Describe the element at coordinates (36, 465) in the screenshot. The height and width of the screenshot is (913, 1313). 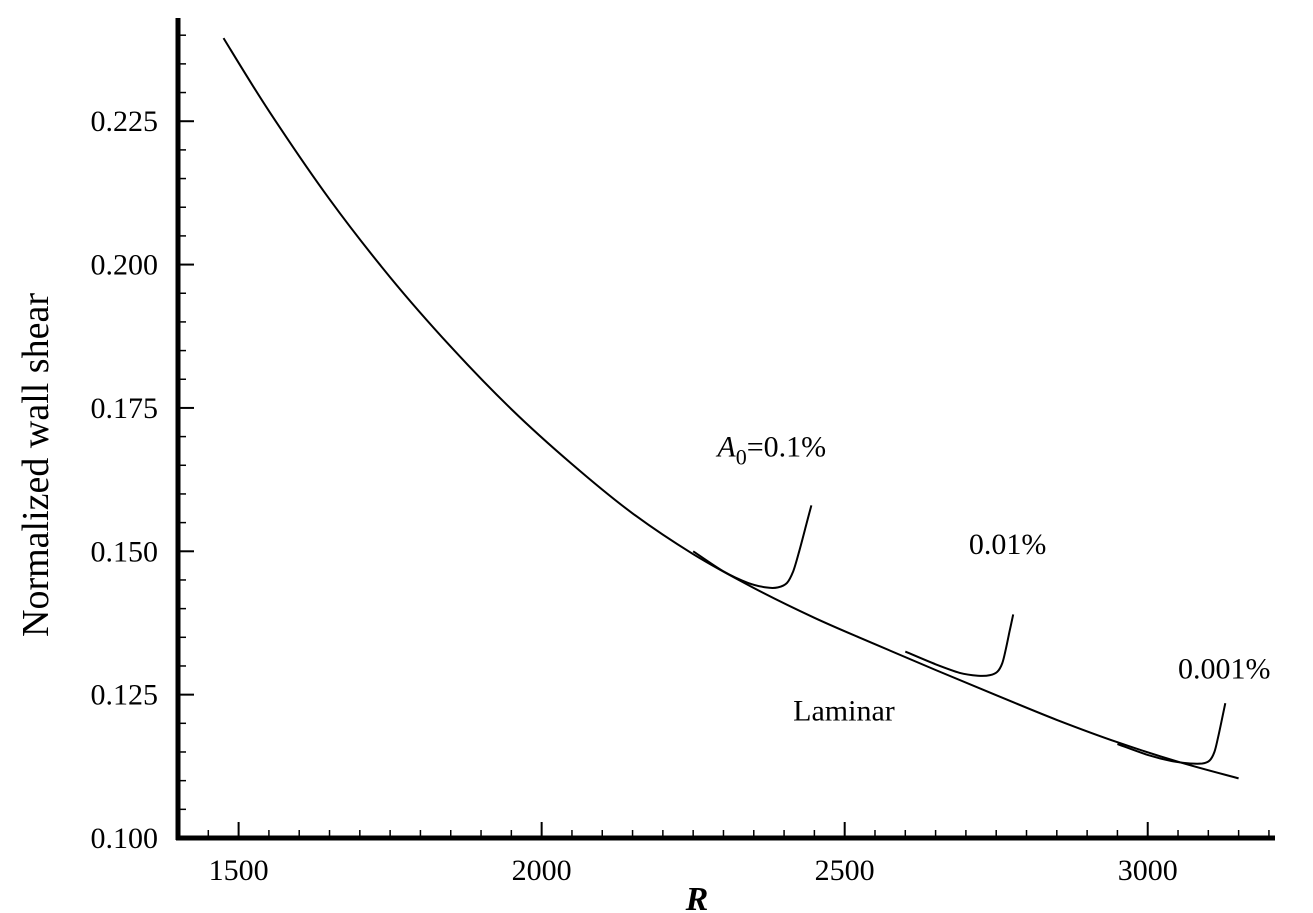
I see `y-axis-title: Normalized wall shear` at that location.